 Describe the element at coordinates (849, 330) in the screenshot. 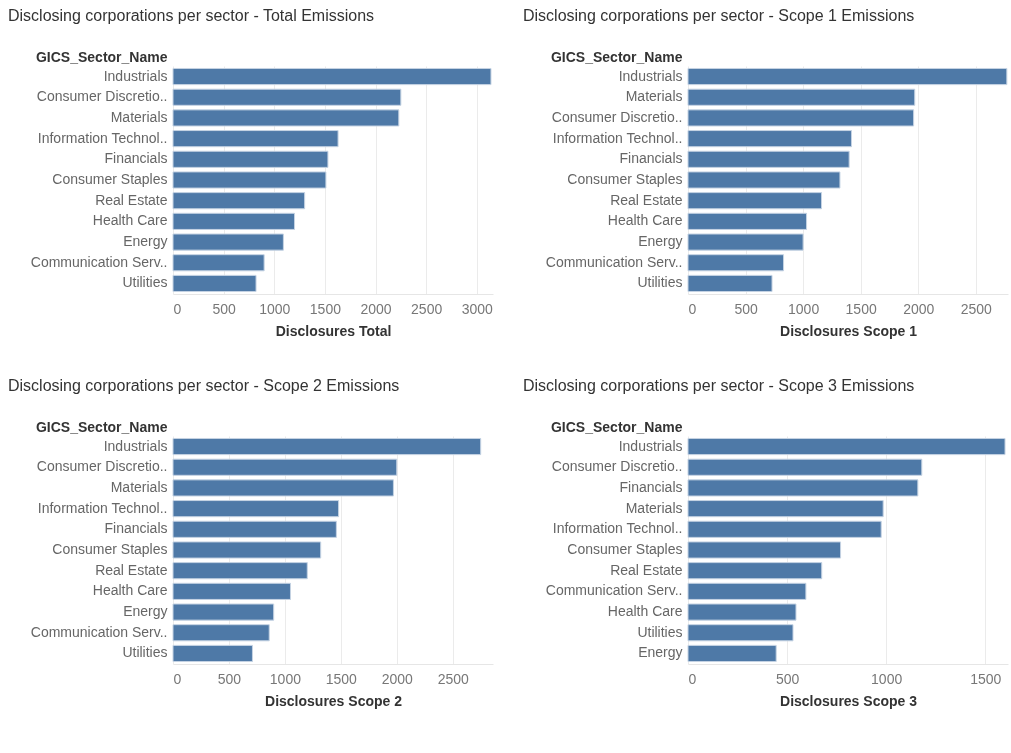

I see `x-axis-title: Disclosures Scope 1` at that location.